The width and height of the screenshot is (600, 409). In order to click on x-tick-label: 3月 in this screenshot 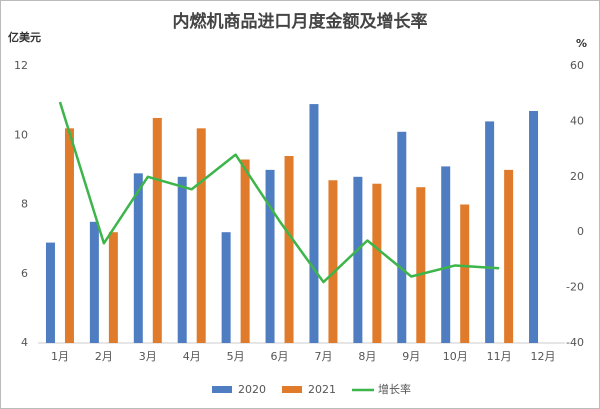, I will do `click(148, 356)`.